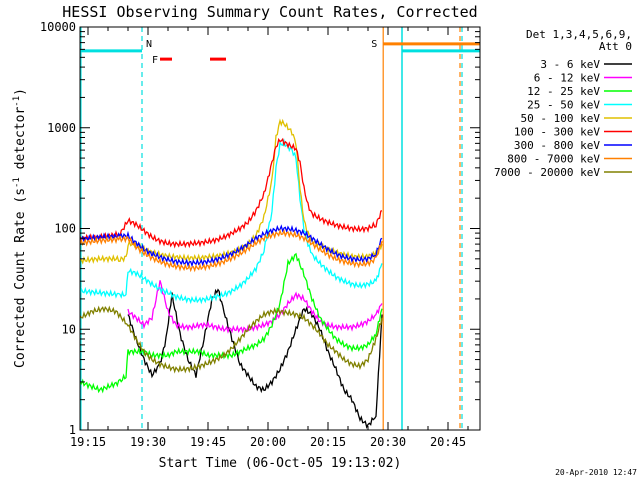  What do you see at coordinates (557, 145) in the screenshot?
I see `legend-label: 300 - 800 keV` at bounding box center [557, 145].